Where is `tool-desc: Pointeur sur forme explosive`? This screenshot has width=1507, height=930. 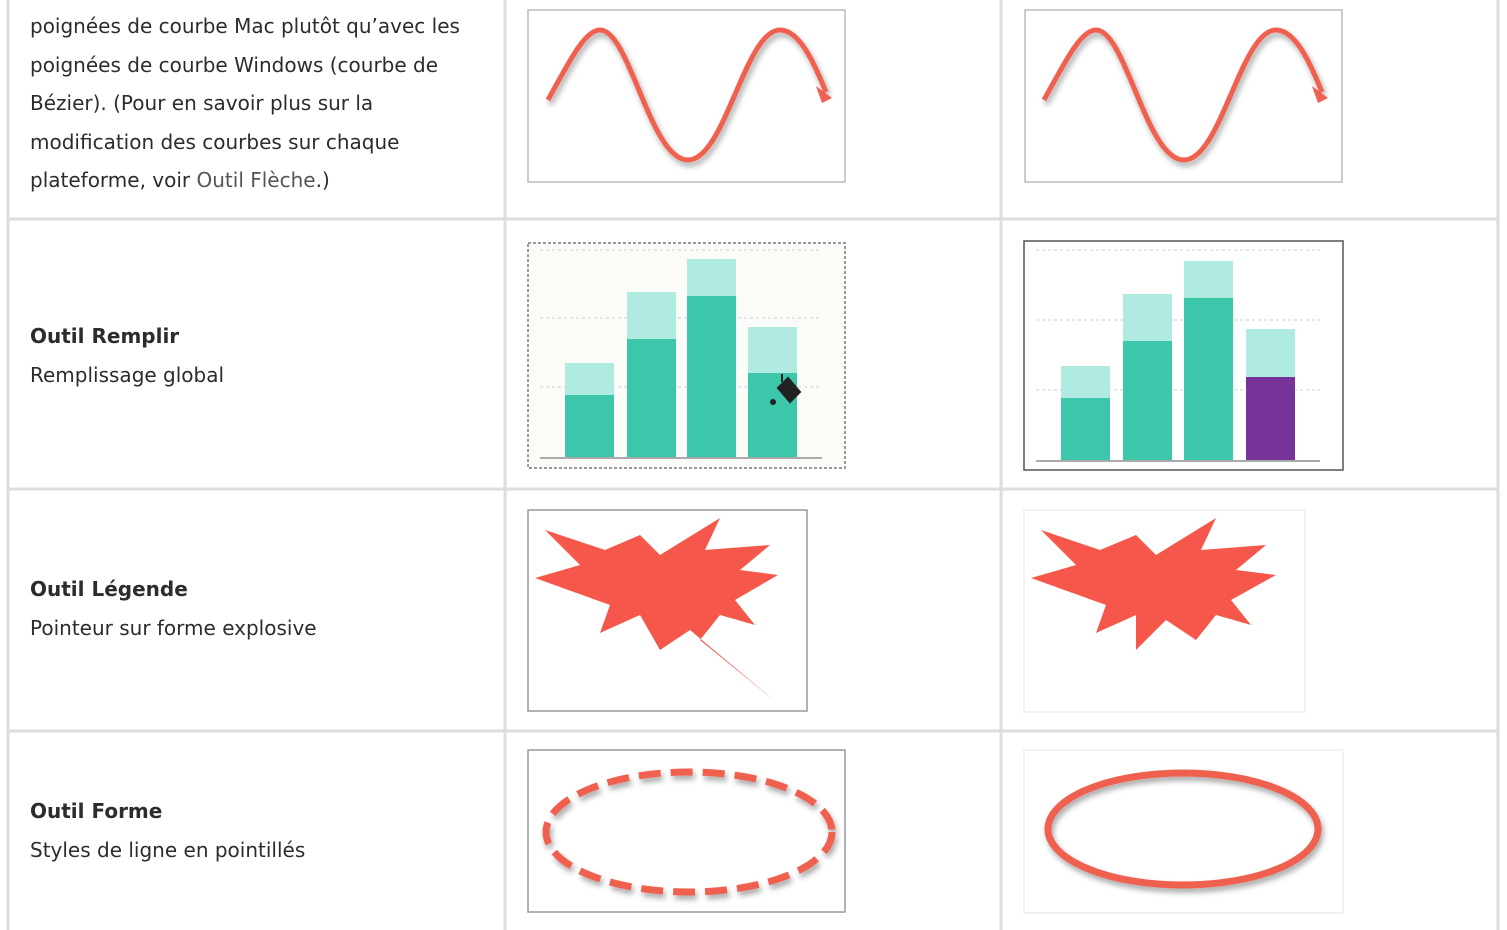
tool-desc: Pointeur sur forme explosive is located at coordinates (173, 627).